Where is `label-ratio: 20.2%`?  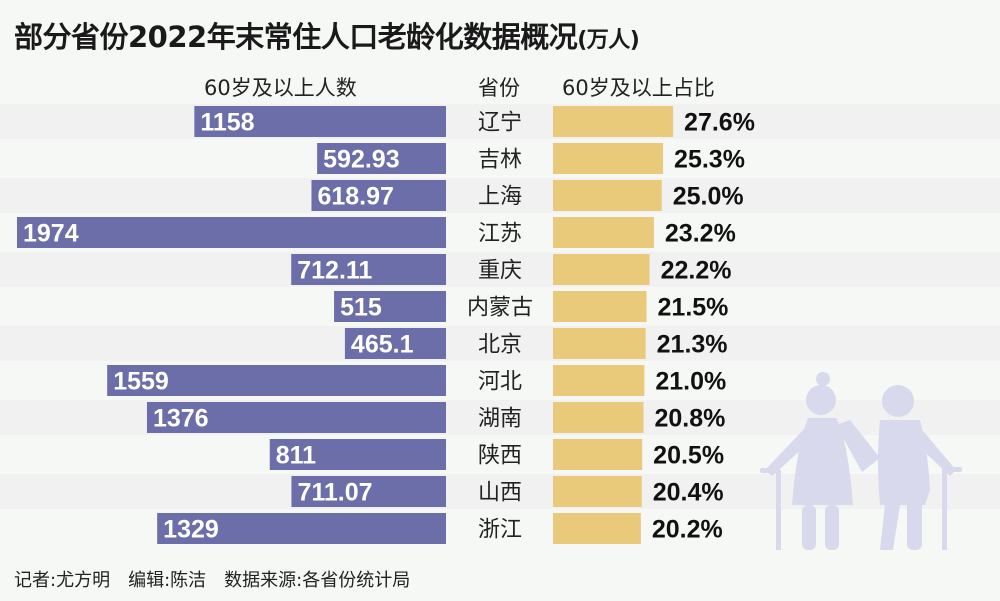
label-ratio: 20.2% is located at coordinates (687, 530).